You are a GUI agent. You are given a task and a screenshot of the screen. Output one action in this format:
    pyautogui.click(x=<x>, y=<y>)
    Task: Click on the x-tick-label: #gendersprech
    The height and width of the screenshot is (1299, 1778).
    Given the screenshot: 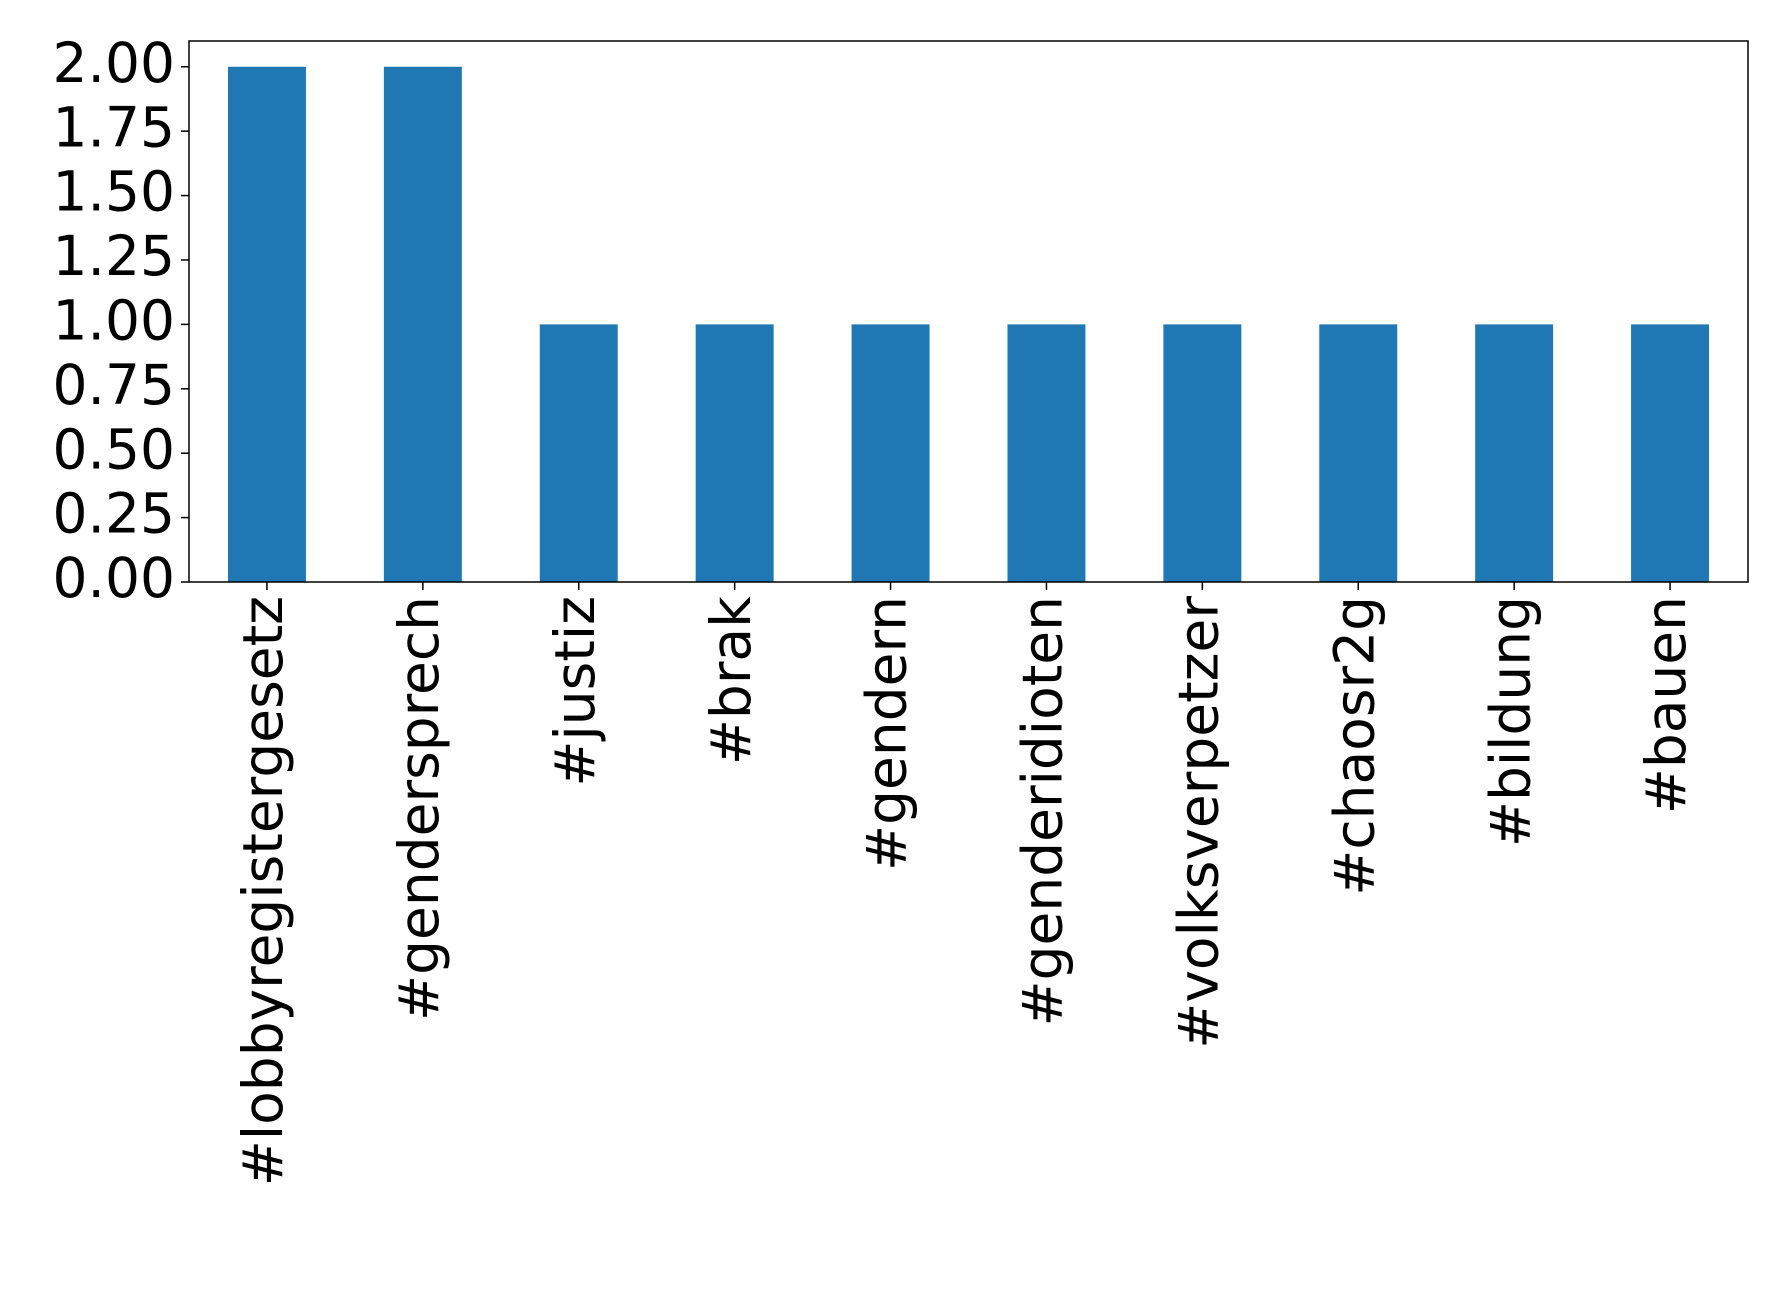 What is the action you would take?
    pyautogui.click(x=419, y=808)
    